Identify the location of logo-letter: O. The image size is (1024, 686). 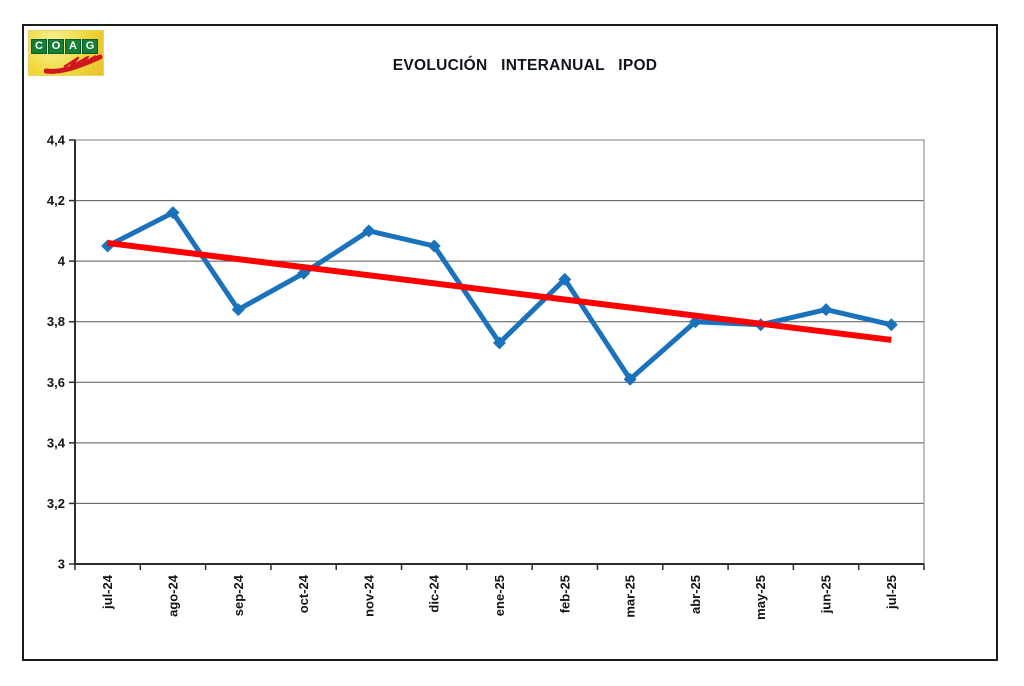
(56, 46).